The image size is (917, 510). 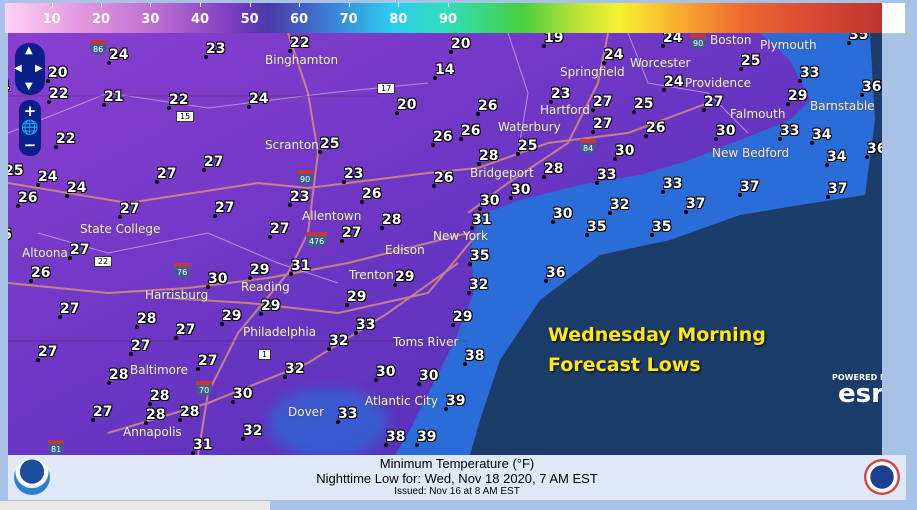 I want to click on zoom-out-button: −, so click(x=30, y=145).